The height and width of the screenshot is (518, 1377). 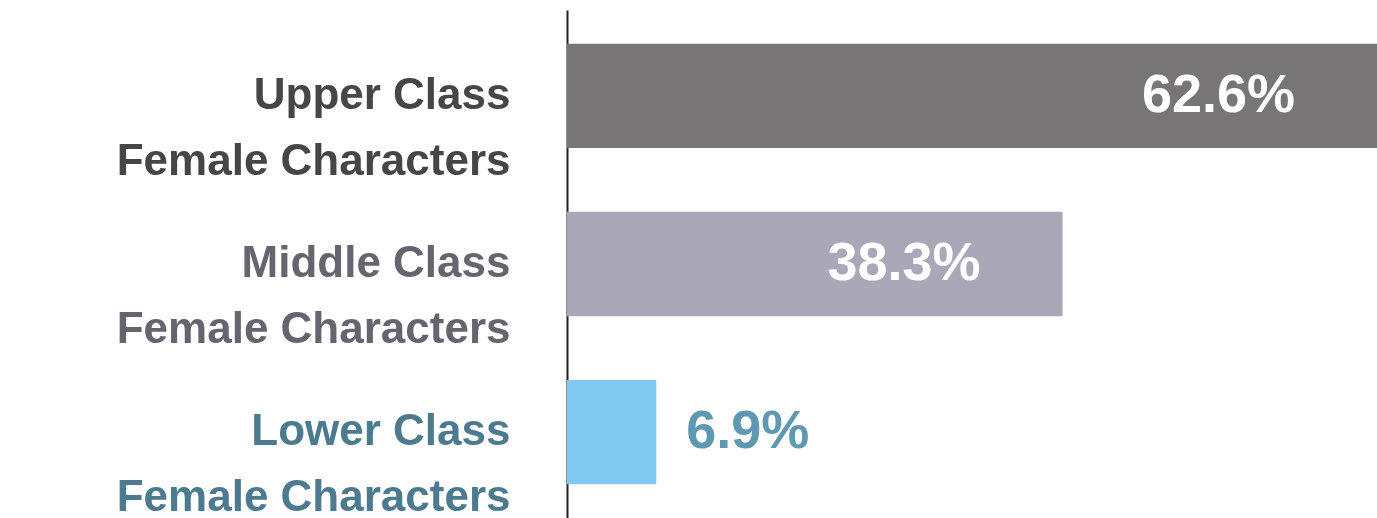 What do you see at coordinates (904, 261) in the screenshot?
I see `data-label: 38.3%` at bounding box center [904, 261].